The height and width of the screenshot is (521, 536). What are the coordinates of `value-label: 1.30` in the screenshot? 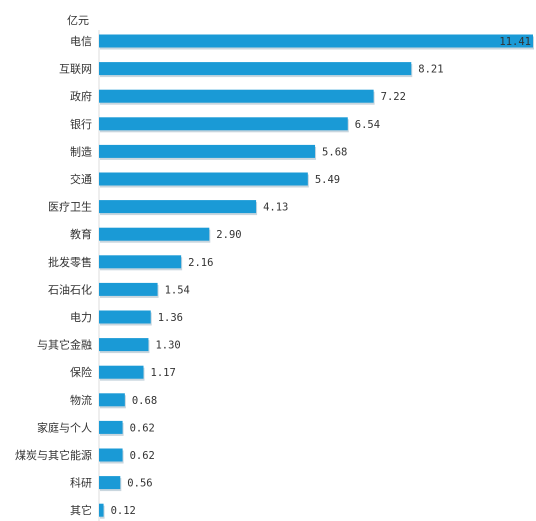 It's located at (167, 346).